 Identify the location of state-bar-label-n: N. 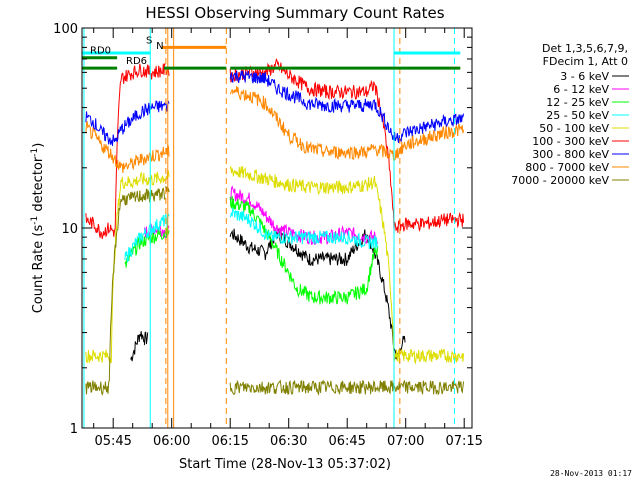
(159, 46).